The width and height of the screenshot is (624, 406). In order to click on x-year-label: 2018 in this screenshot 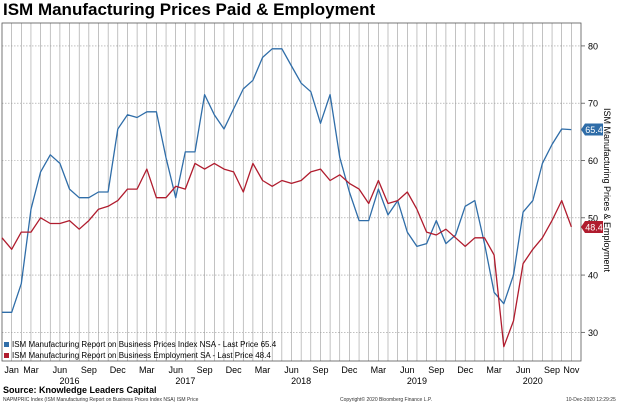, I will do `click(301, 381)`.